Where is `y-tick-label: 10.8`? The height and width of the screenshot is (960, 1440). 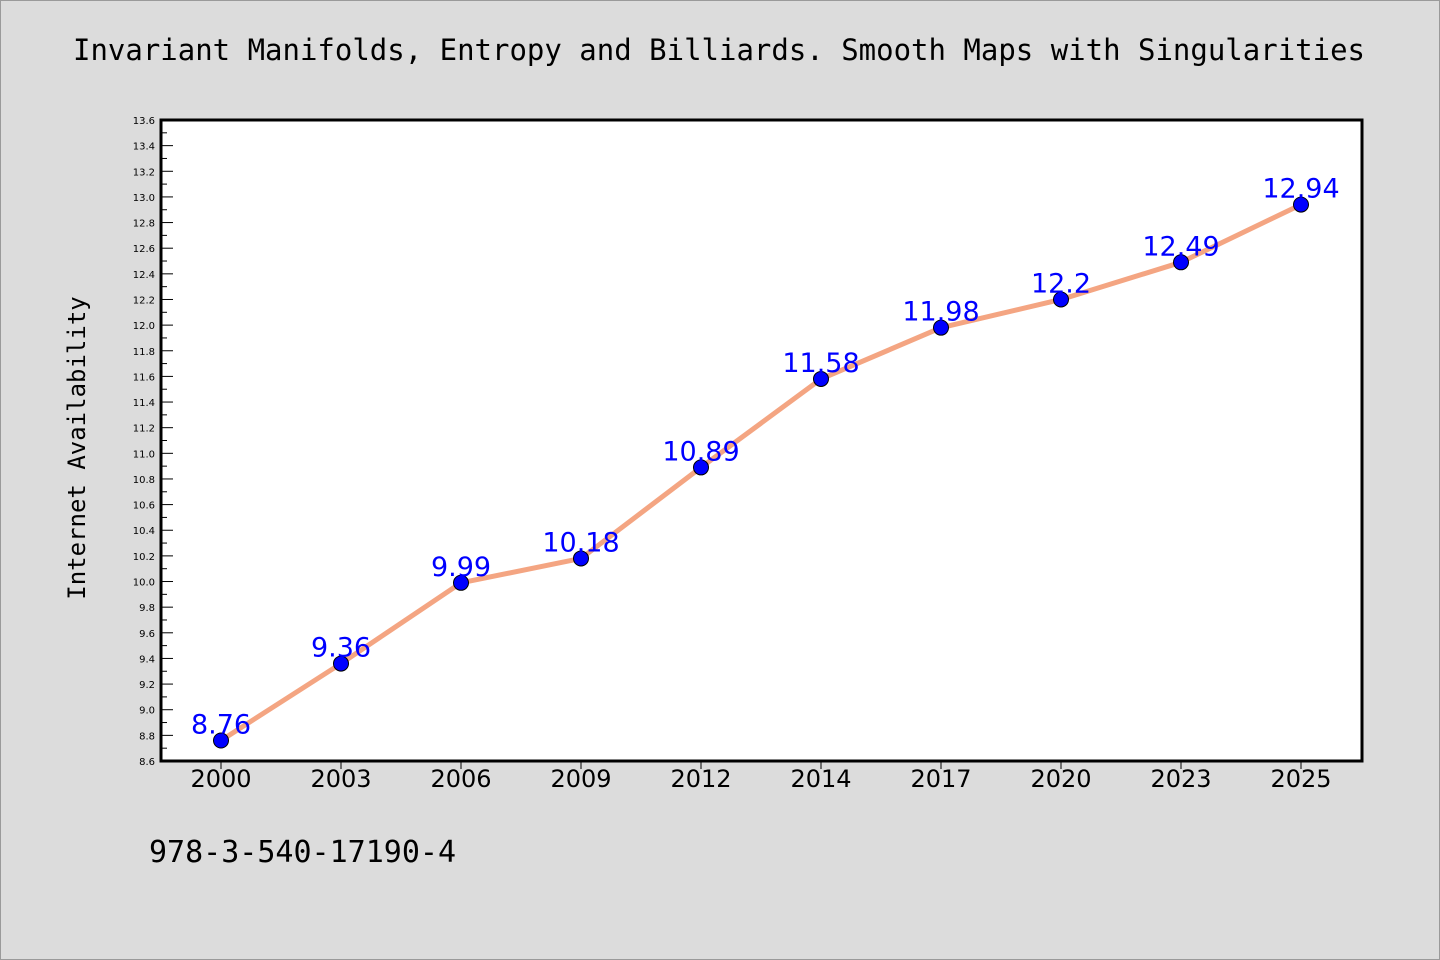
y-tick-label: 10.8 is located at coordinates (144, 480).